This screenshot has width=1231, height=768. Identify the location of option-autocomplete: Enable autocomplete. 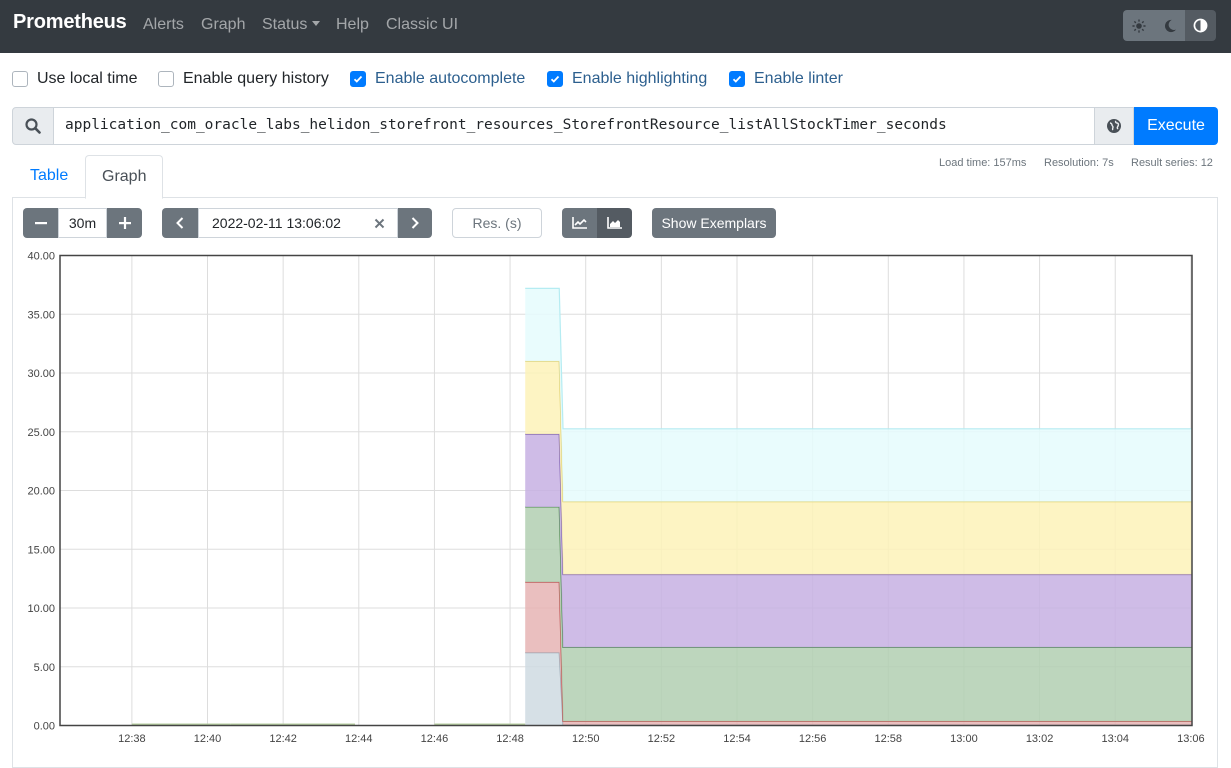
(437, 79).